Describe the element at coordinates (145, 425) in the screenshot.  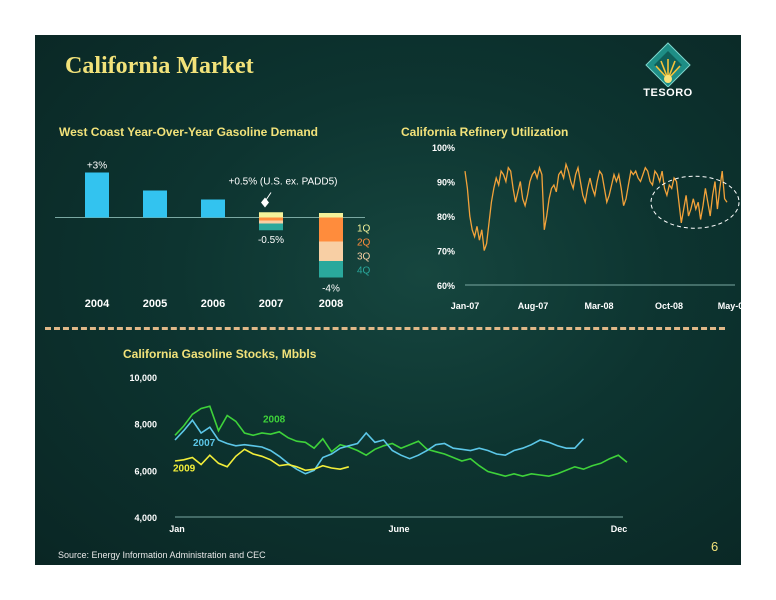
I see `y-tick-2: 8,000` at that location.